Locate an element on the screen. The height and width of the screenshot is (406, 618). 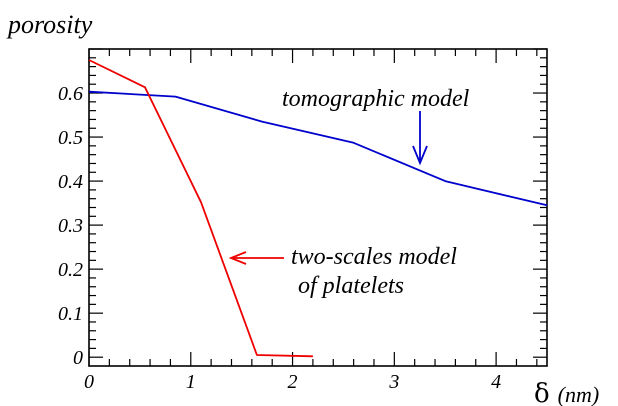
y-tick-label: 0.4 is located at coordinates (70, 182).